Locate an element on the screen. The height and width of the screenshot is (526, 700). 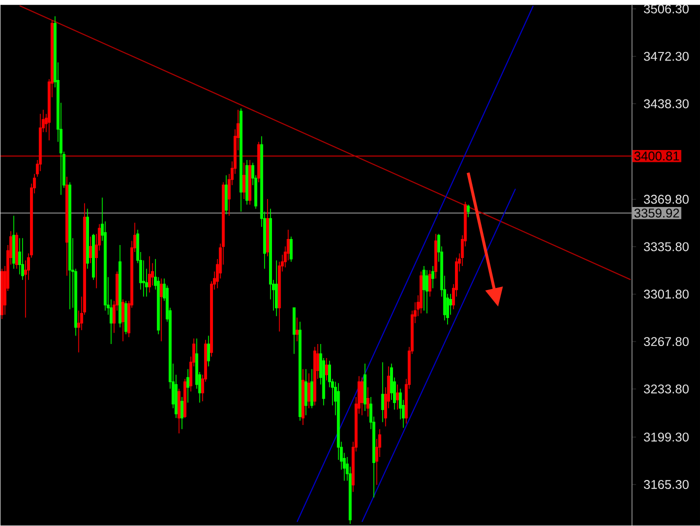
y-tick-label: 3301.80 is located at coordinates (666, 294).